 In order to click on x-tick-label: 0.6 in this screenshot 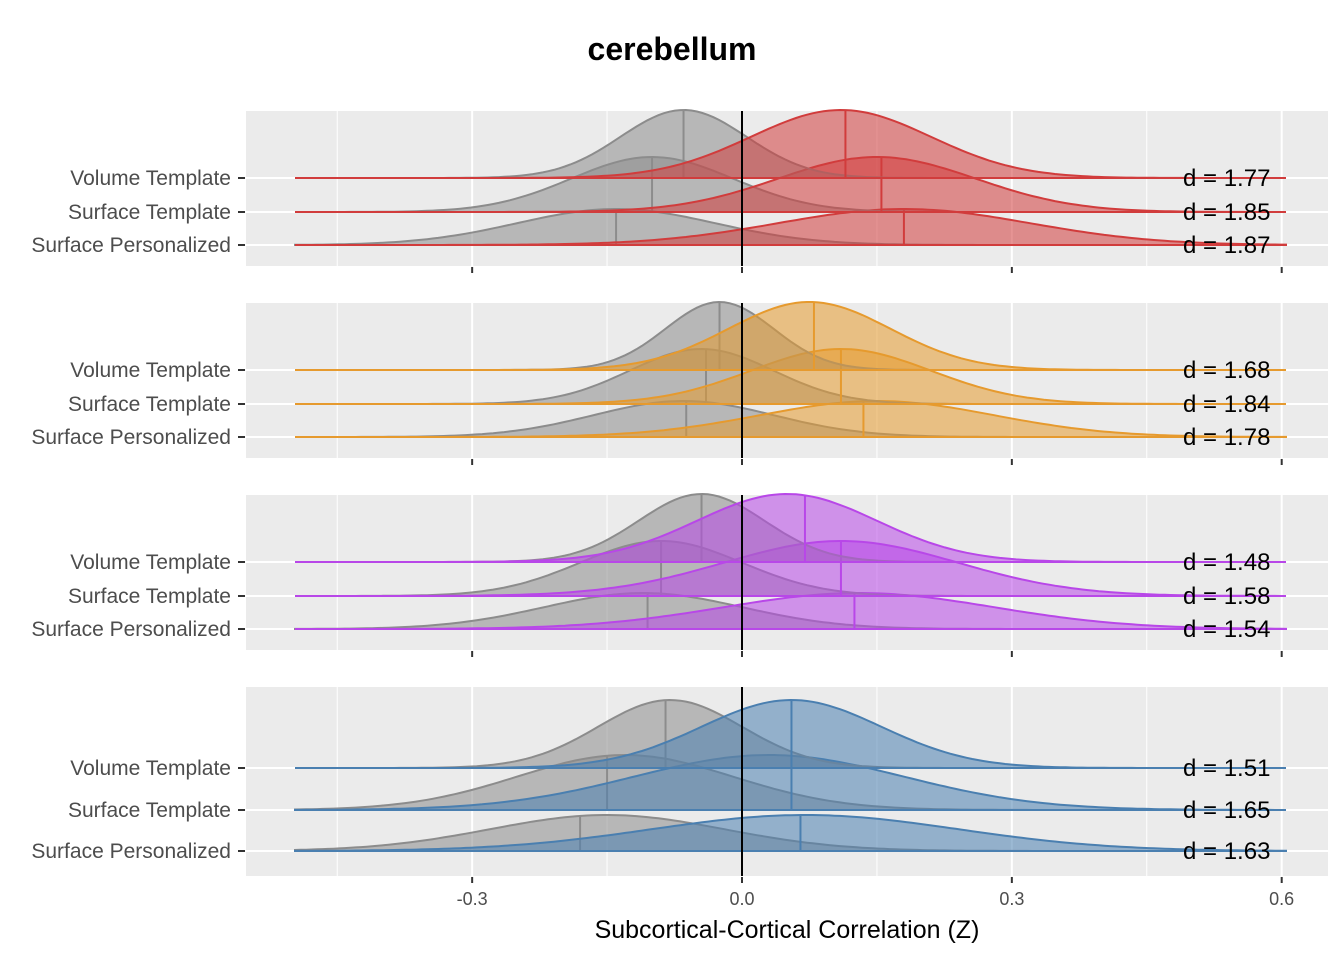, I will do `click(1281, 899)`.